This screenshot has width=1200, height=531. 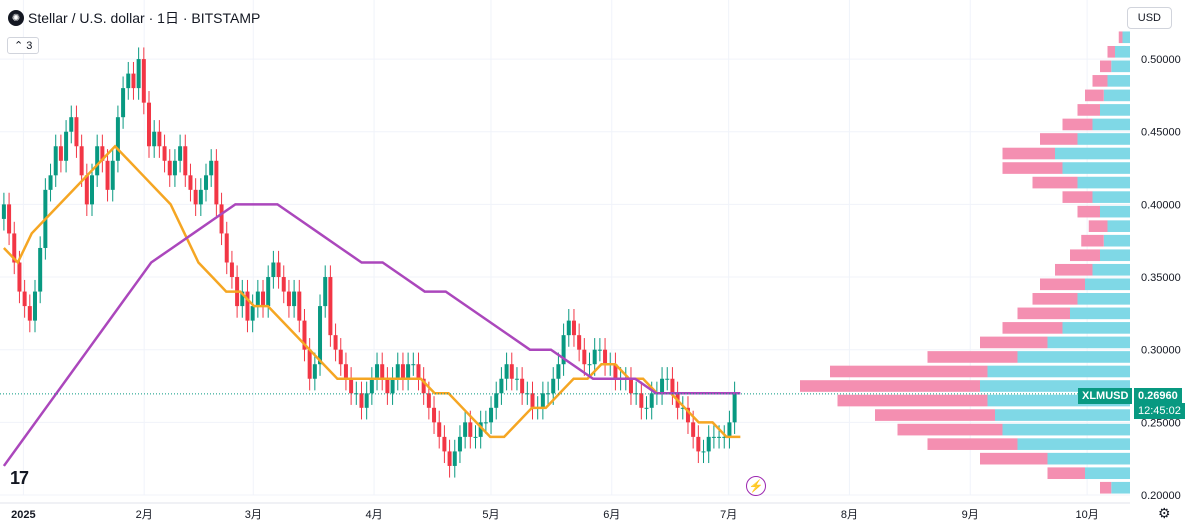 What do you see at coordinates (134, 18) in the screenshot?
I see `symbol-title: ✺ Stellar / U.S. dollar · 1日 · BITSTAMP` at bounding box center [134, 18].